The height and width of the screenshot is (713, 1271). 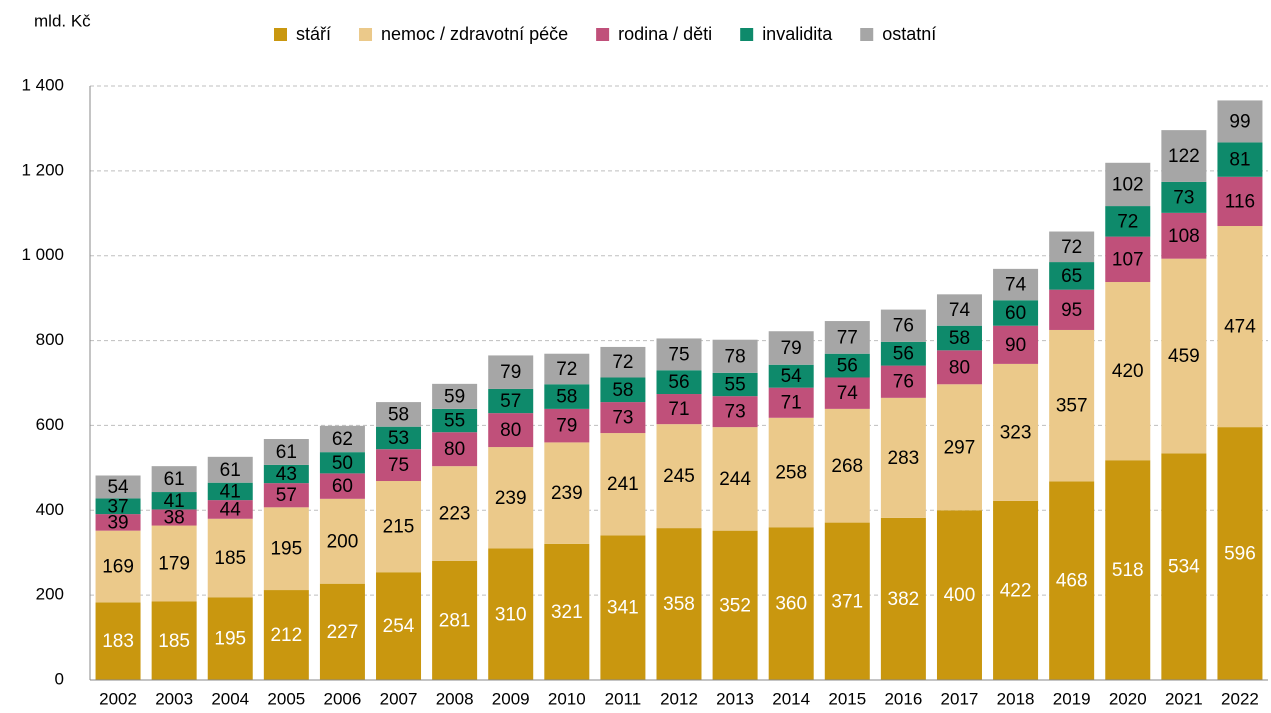 I want to click on data-label: 44, so click(x=231, y=509).